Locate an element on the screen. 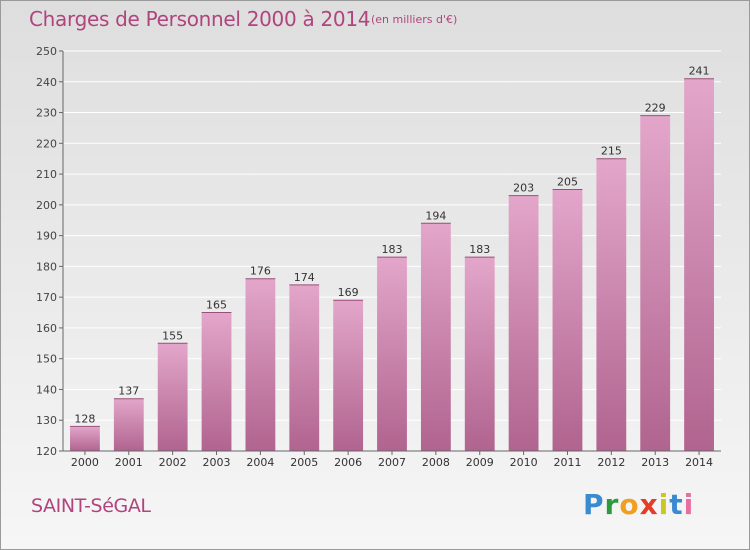 The width and height of the screenshot is (750, 550). x-tick-label: 2007 is located at coordinates (392, 462).